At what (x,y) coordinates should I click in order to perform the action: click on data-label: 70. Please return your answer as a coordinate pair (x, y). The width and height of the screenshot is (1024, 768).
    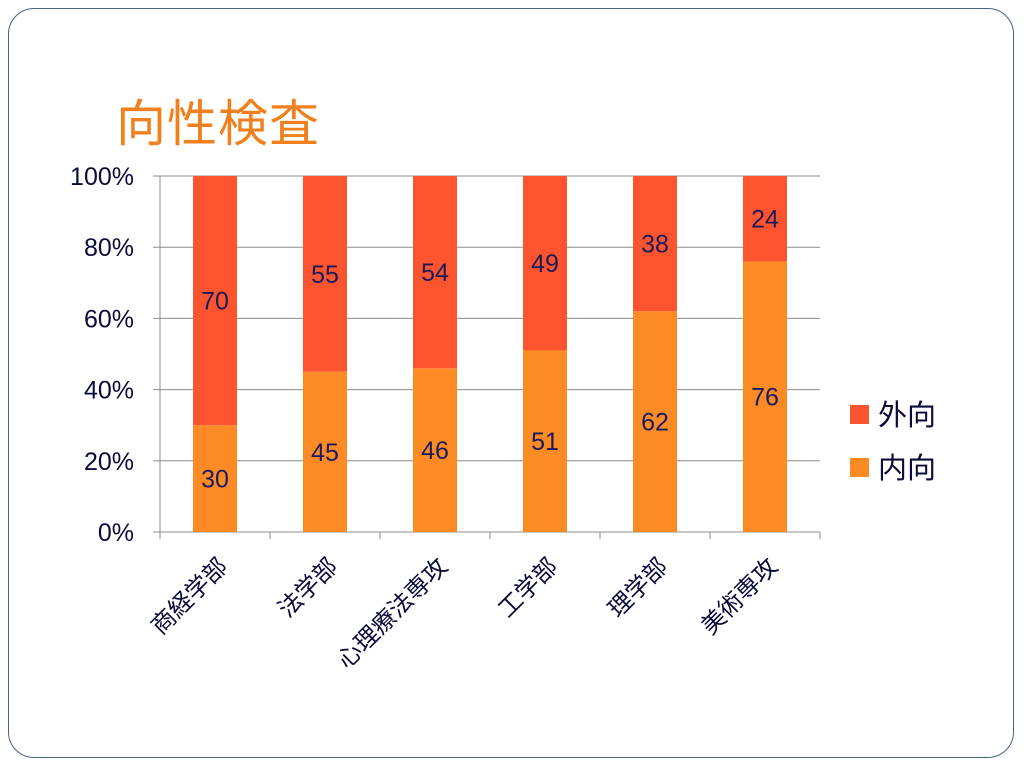
    Looking at the image, I should click on (215, 302).